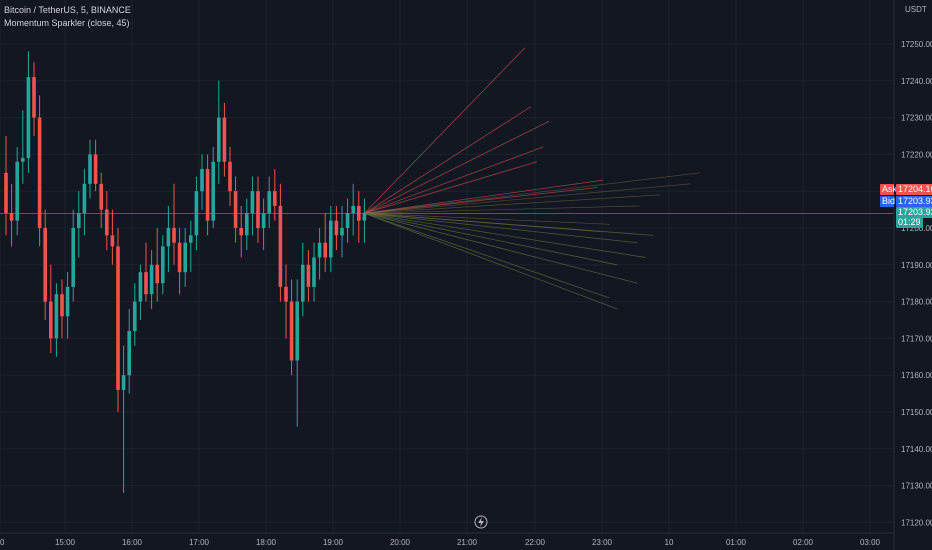  What do you see at coordinates (467, 542) in the screenshot?
I see `x-tick-label: 21:00` at bounding box center [467, 542].